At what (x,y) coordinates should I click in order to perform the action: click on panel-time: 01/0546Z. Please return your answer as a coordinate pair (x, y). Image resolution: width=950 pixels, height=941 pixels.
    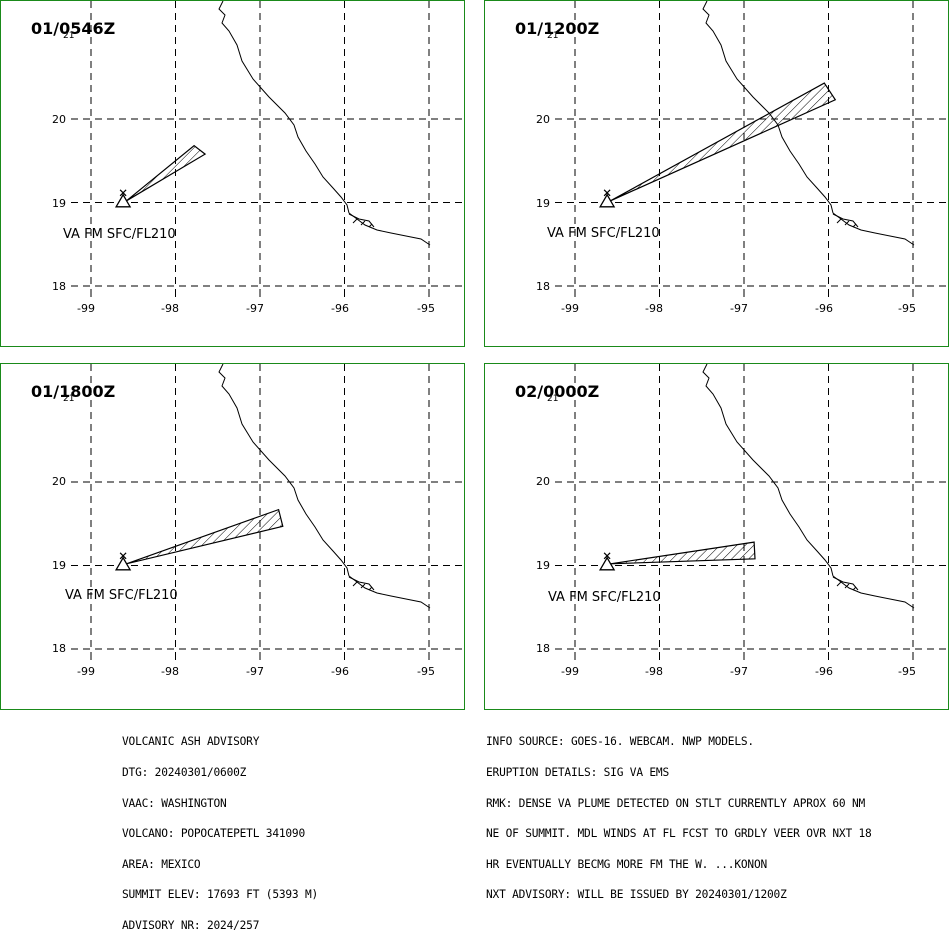
    Looking at the image, I should click on (73, 28).